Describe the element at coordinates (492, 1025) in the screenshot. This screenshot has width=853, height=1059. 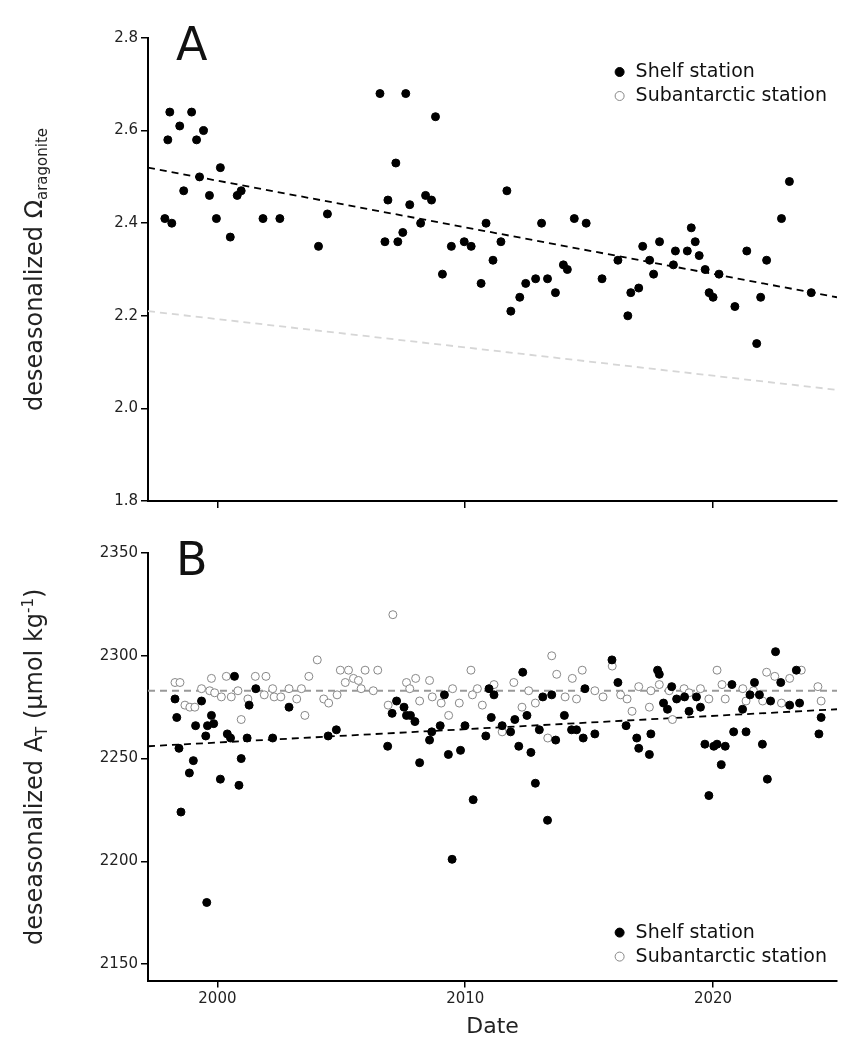
I see `x-axis-title: Date` at that location.